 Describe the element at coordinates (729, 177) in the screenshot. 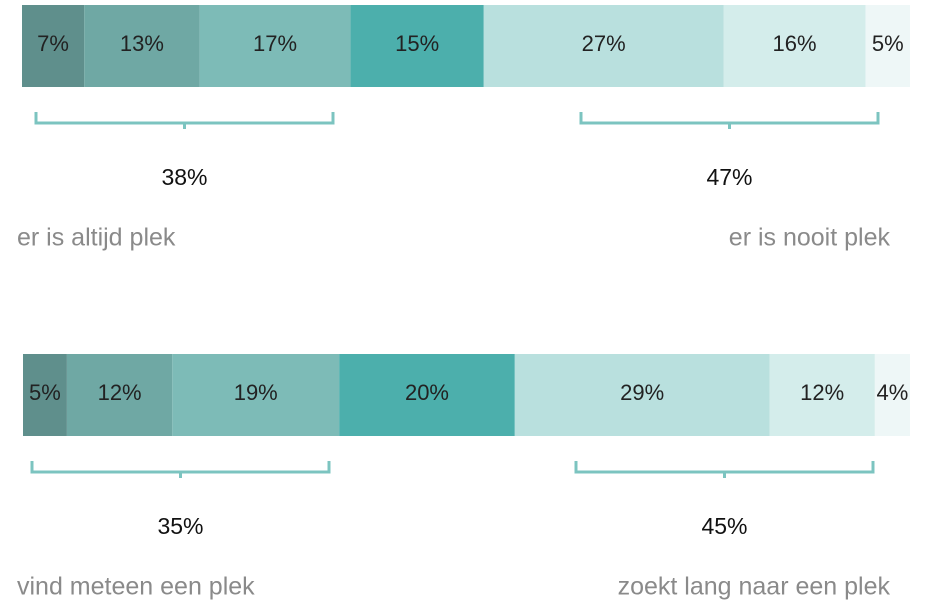

I see `group-label: 47%` at that location.